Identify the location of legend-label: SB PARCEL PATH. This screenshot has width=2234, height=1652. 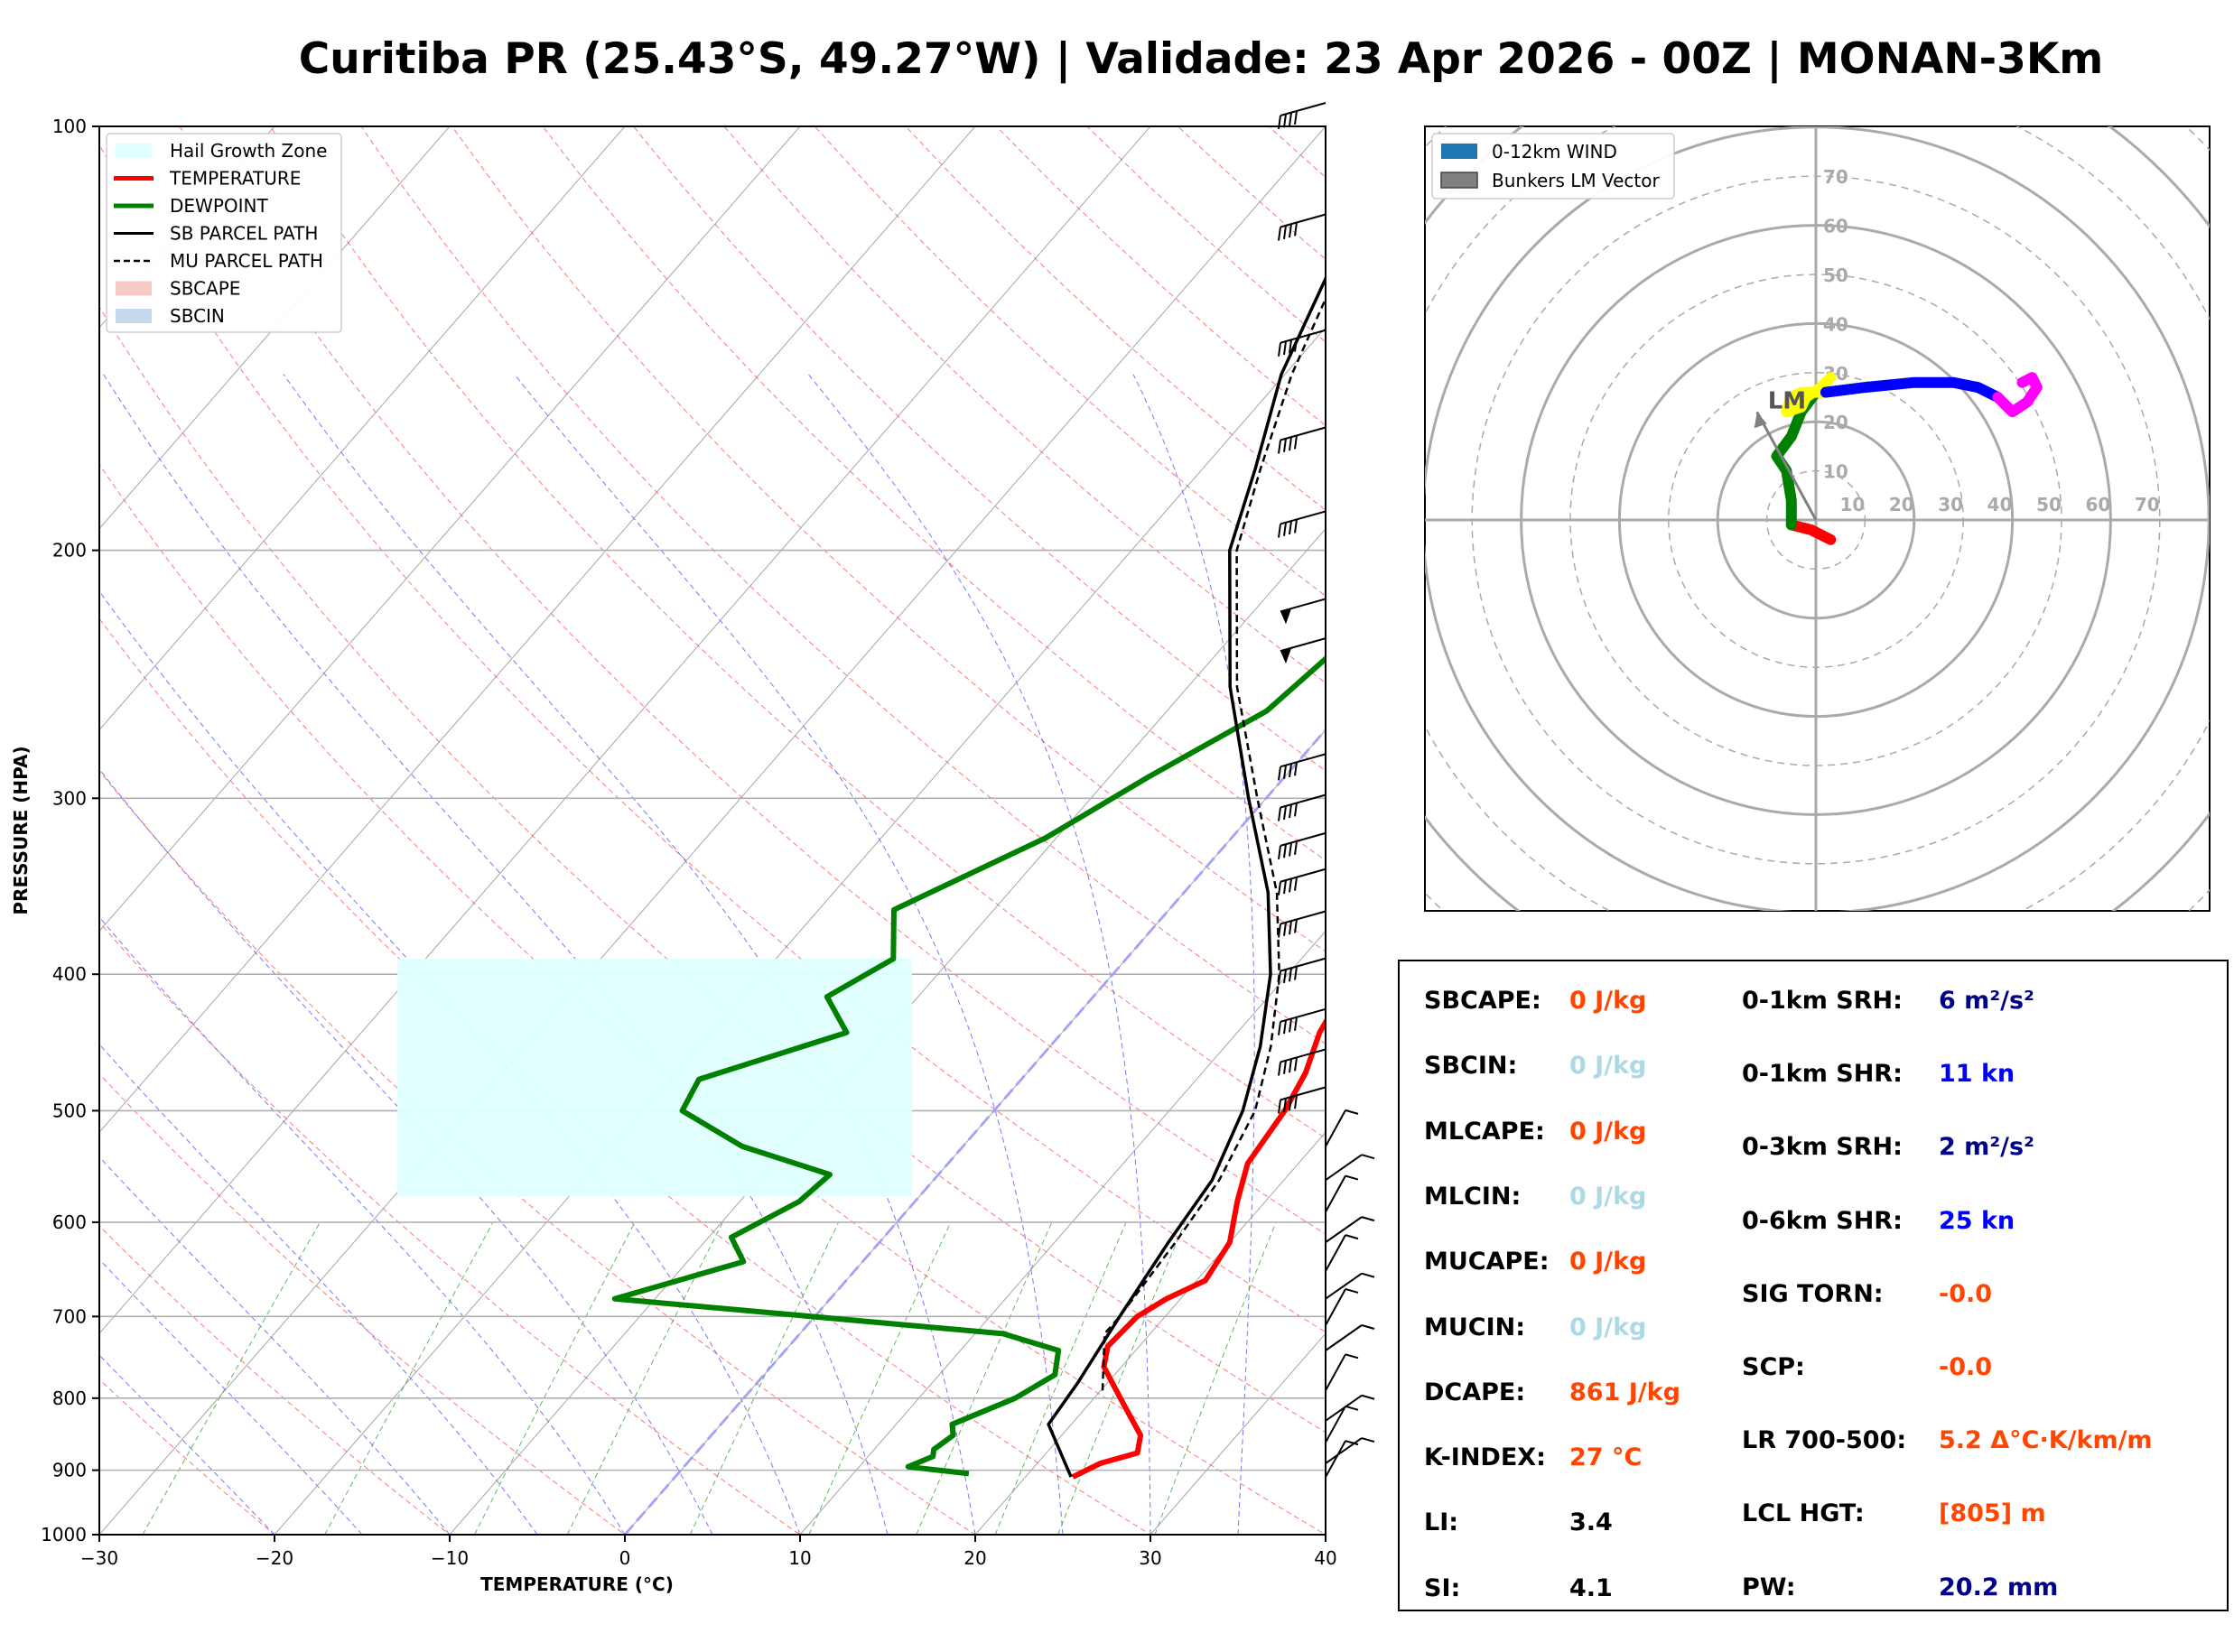
(244, 234).